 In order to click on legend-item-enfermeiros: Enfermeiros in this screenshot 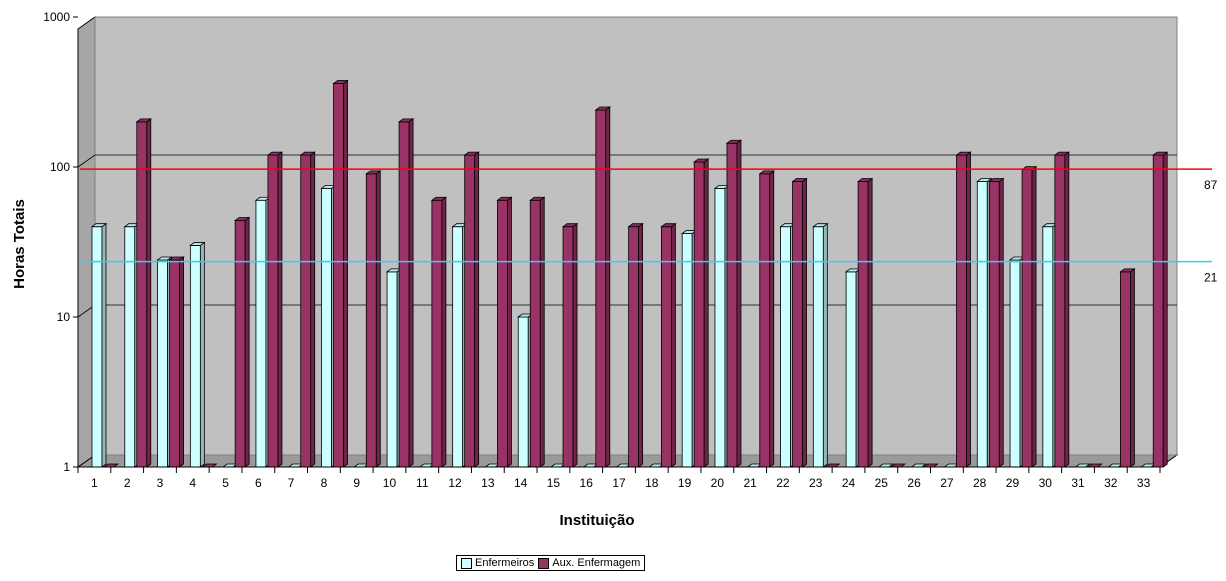, I will do `click(497, 563)`.